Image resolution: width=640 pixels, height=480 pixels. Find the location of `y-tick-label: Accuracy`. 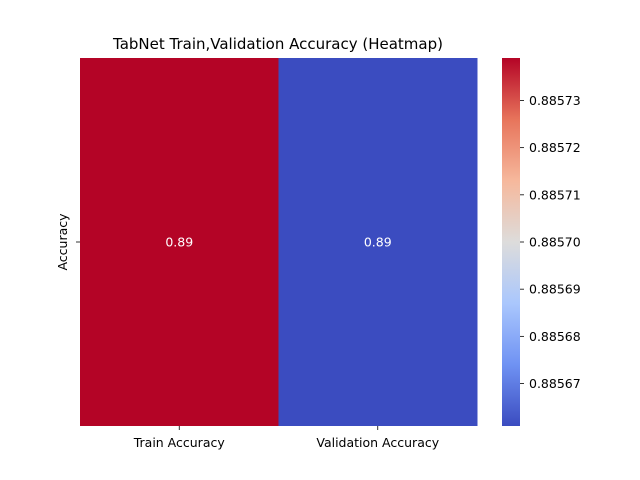

y-tick-label: Accuracy is located at coordinates (62, 242).